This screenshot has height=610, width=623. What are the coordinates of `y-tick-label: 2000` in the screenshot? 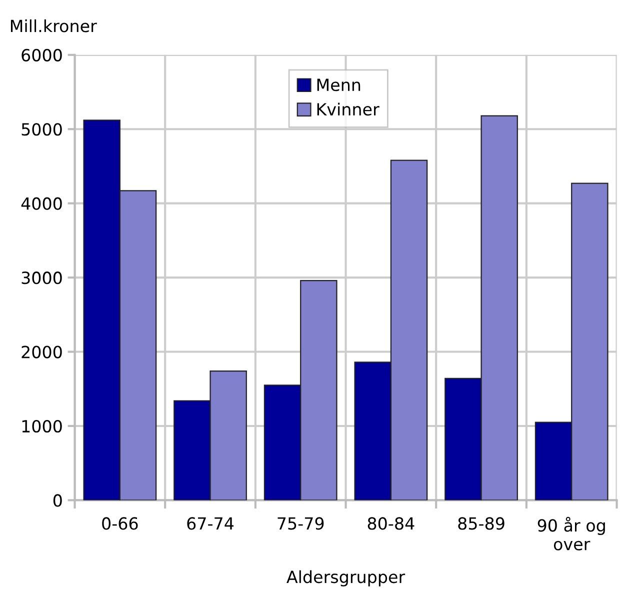 It's located at (42, 352).